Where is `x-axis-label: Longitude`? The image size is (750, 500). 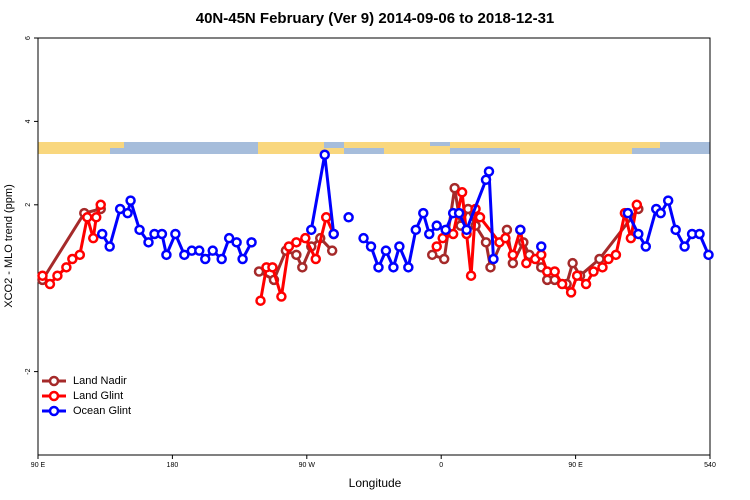
x-axis-label: Longitude is located at coordinates (375, 483).